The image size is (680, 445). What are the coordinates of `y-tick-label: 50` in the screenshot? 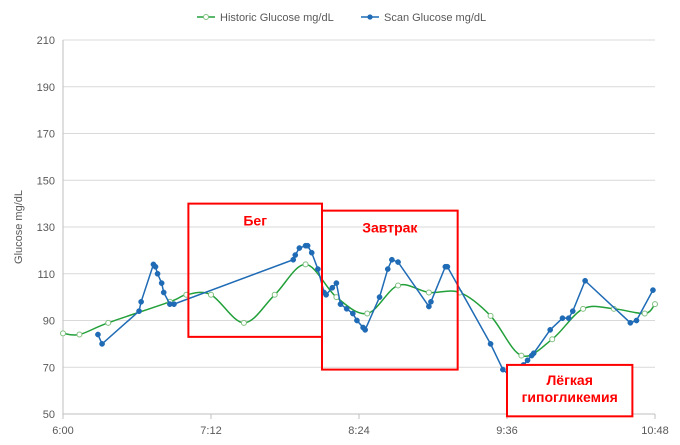 It's located at (49, 415).